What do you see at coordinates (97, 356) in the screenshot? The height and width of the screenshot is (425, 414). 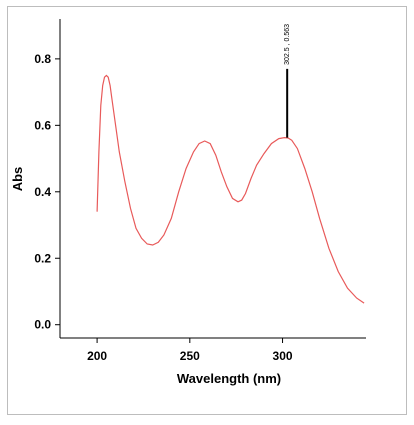 I see `x-tick-label: 200` at bounding box center [97, 356].